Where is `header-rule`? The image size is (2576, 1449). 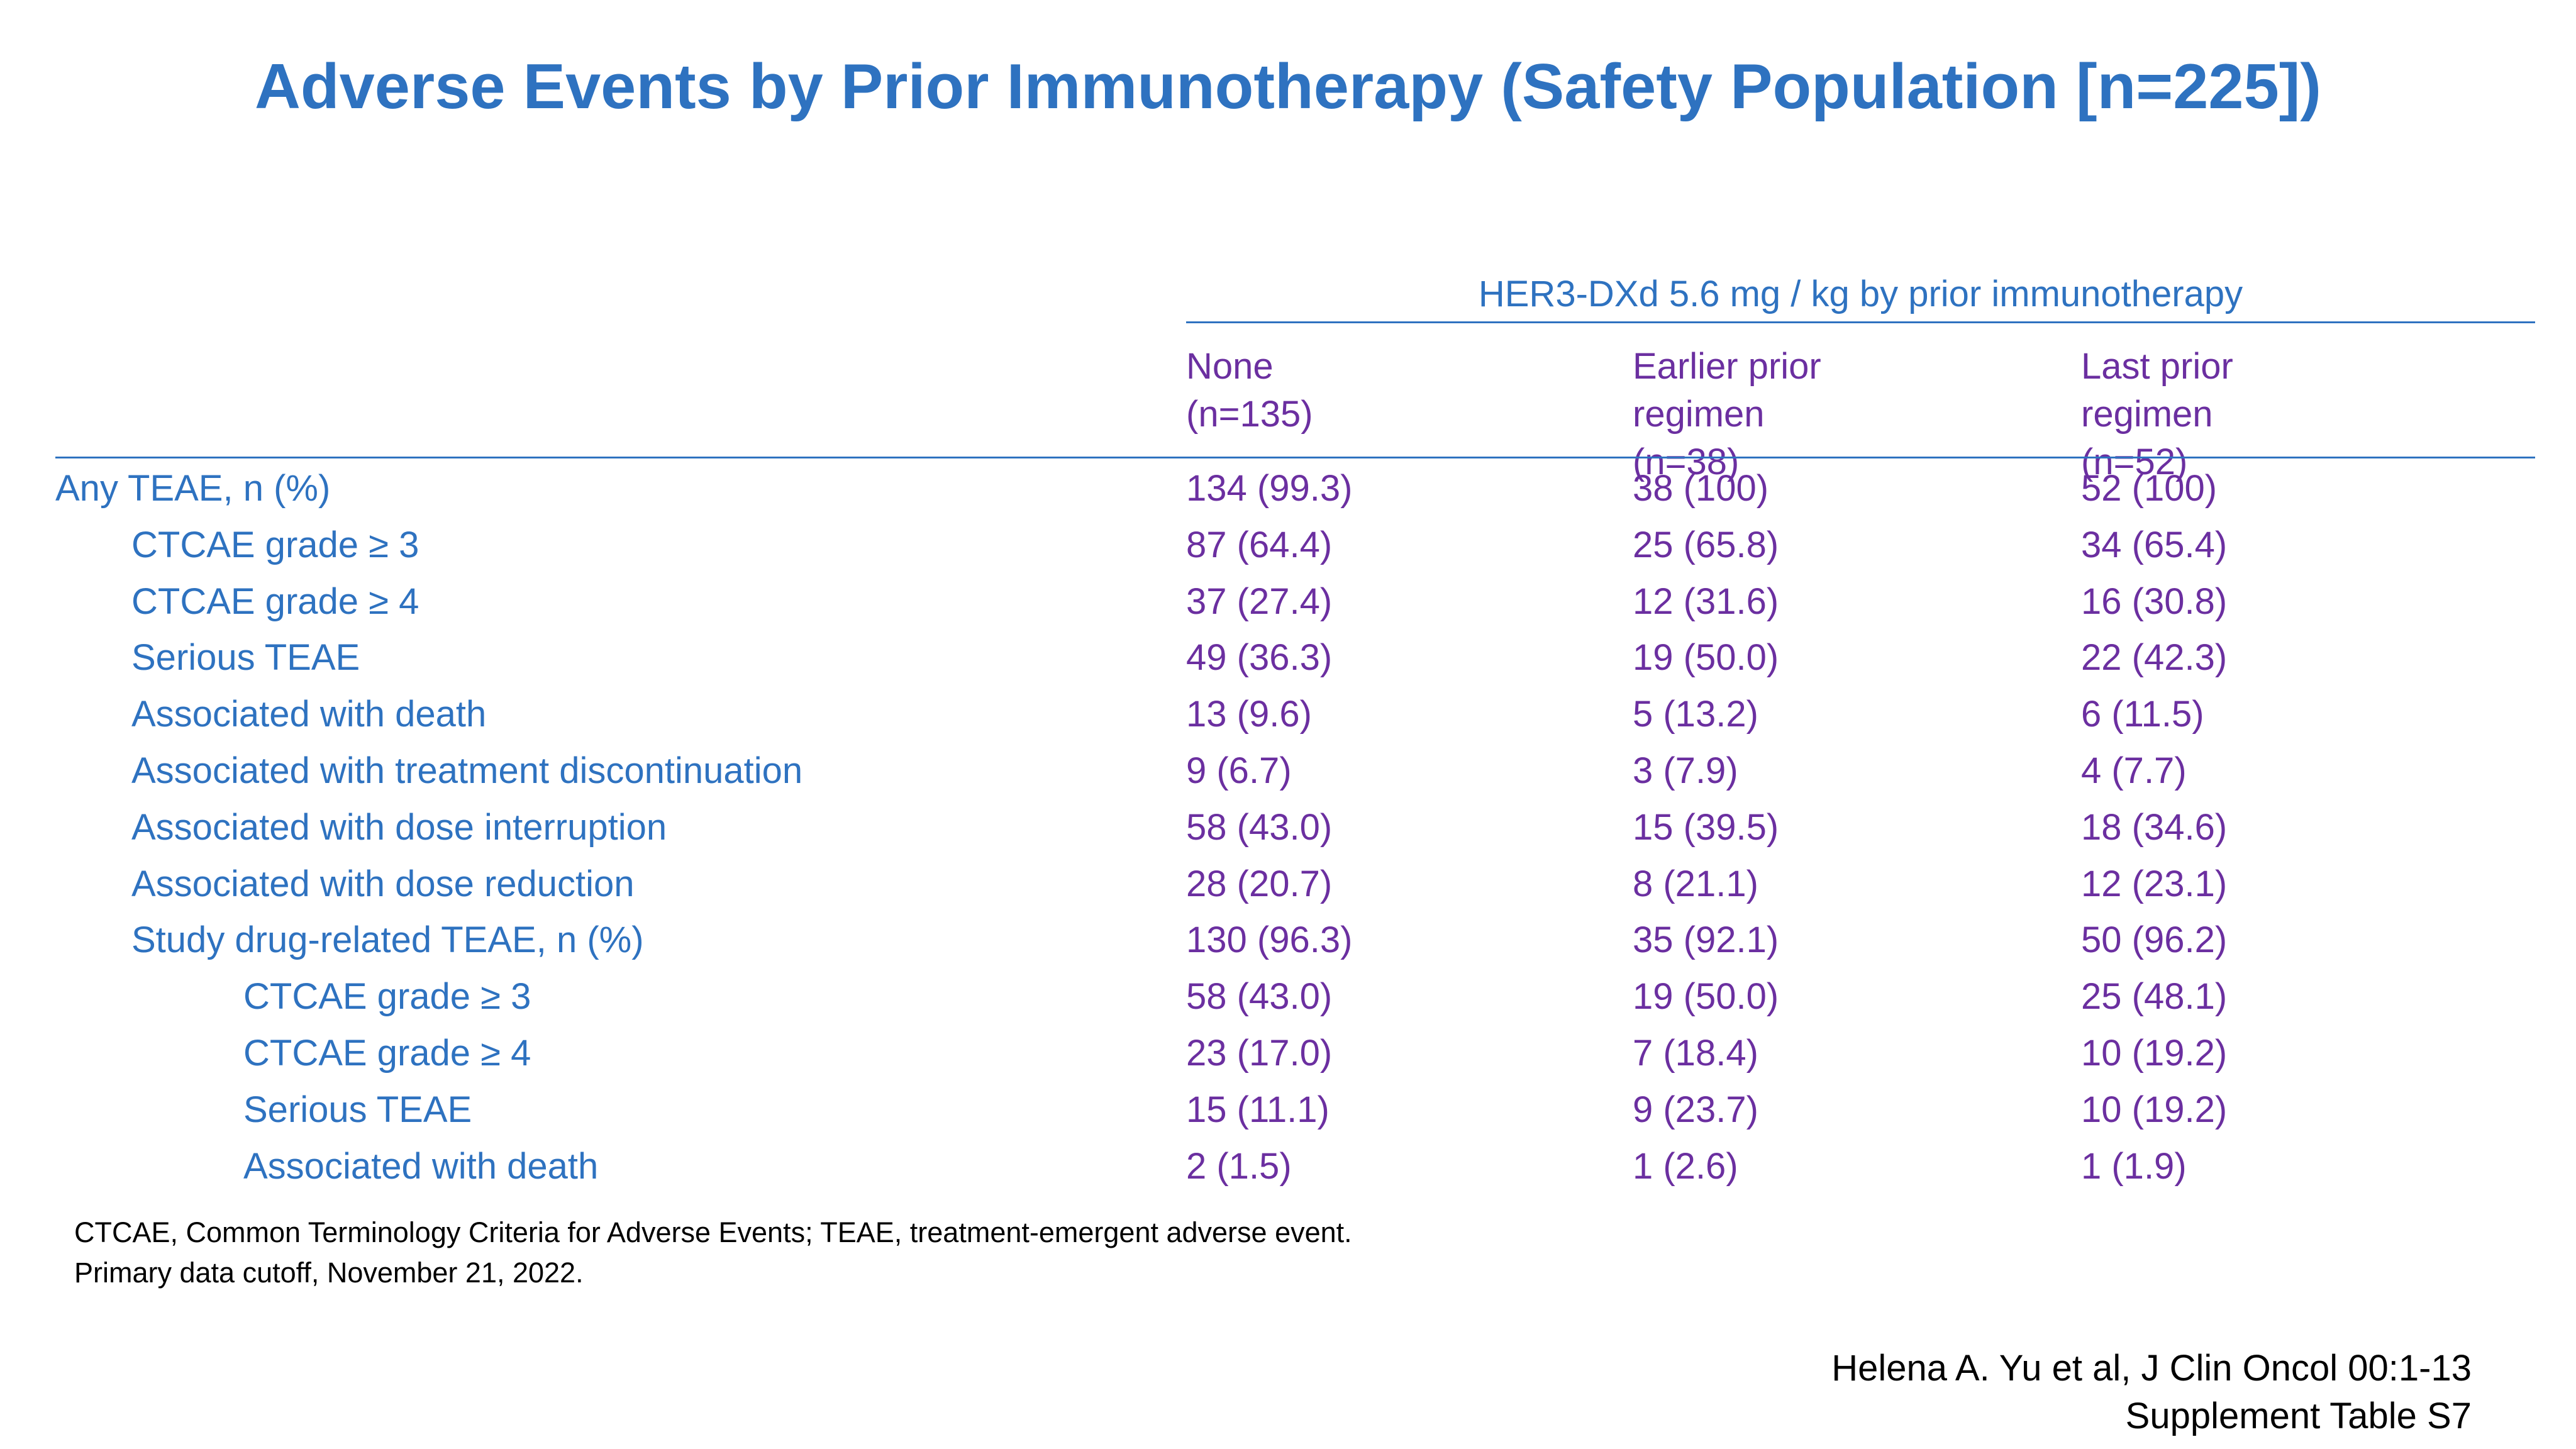
header-rule is located at coordinates (1295, 457).